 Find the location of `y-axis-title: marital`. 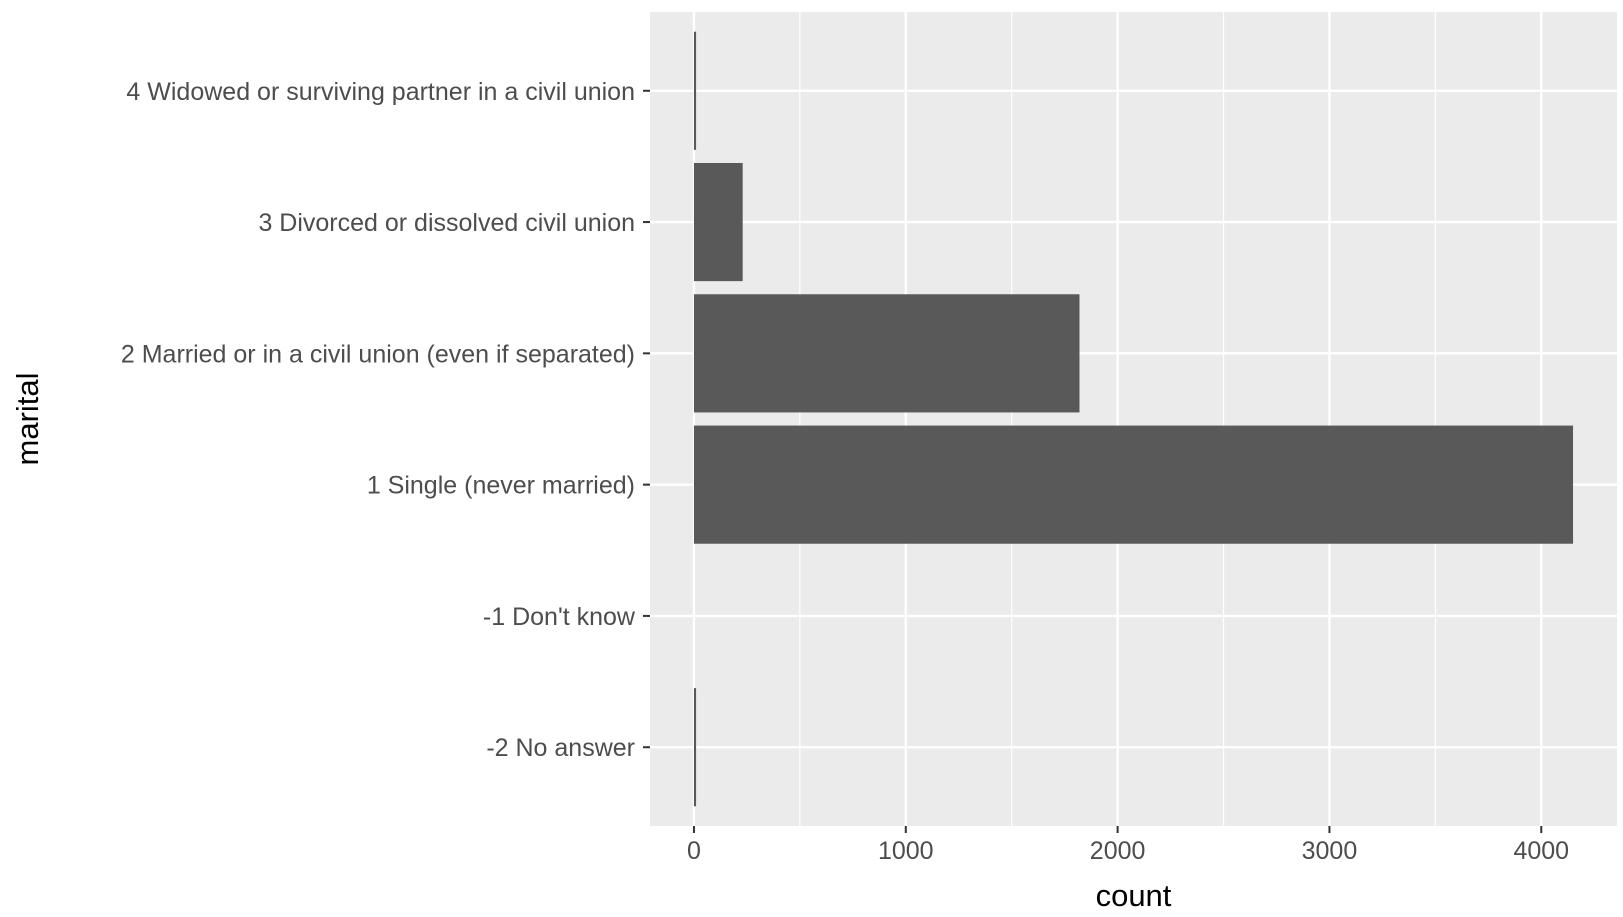

y-axis-title: marital is located at coordinates (27, 418).